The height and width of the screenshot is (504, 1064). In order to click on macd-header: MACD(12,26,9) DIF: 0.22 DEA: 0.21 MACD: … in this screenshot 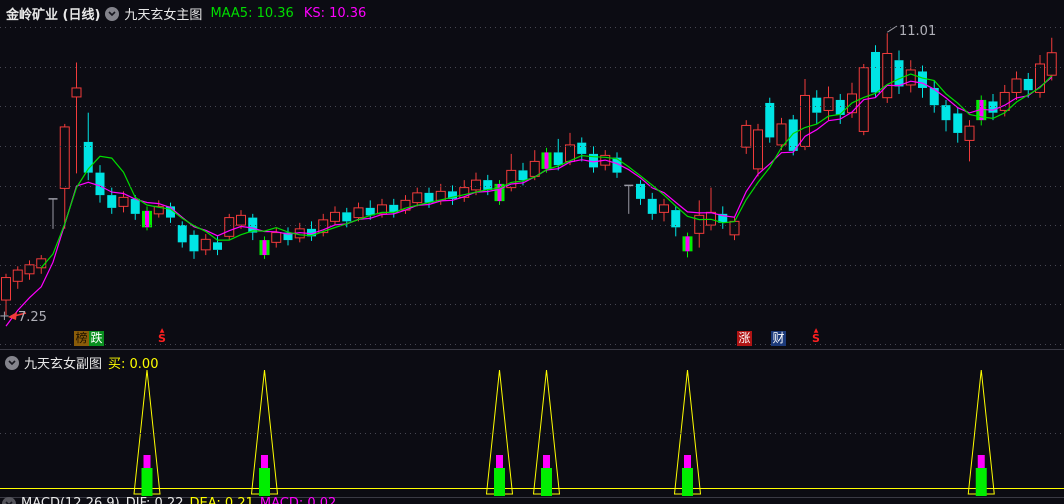, I will do `click(169, 500)`.